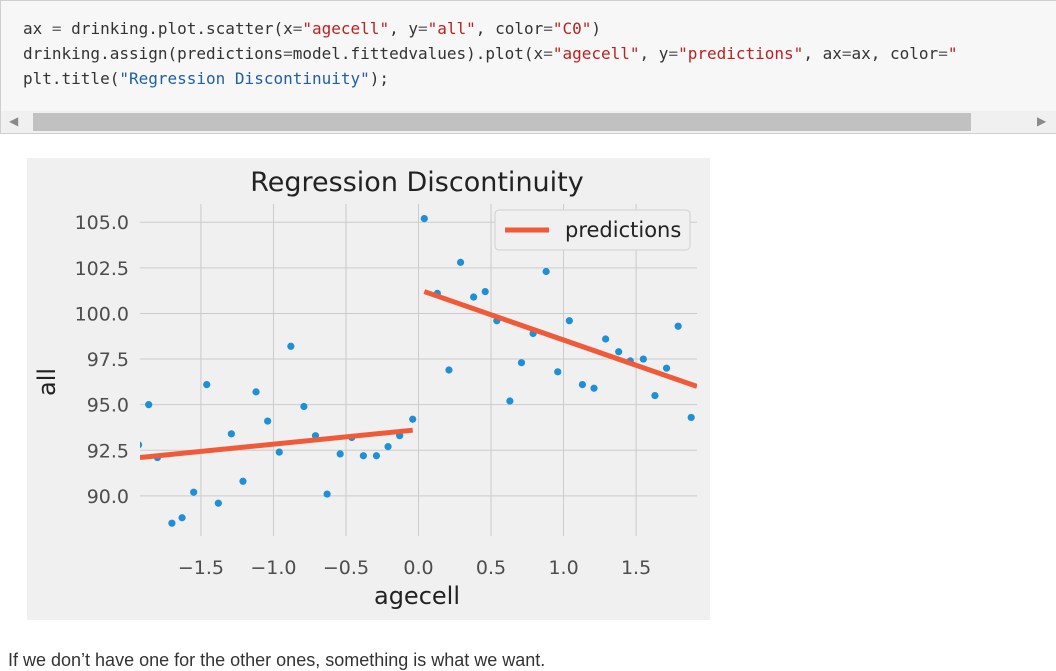 The width and height of the screenshot is (1056, 671). Describe the element at coordinates (273, 568) in the screenshot. I see `x-tick-label: −1.0` at that location.